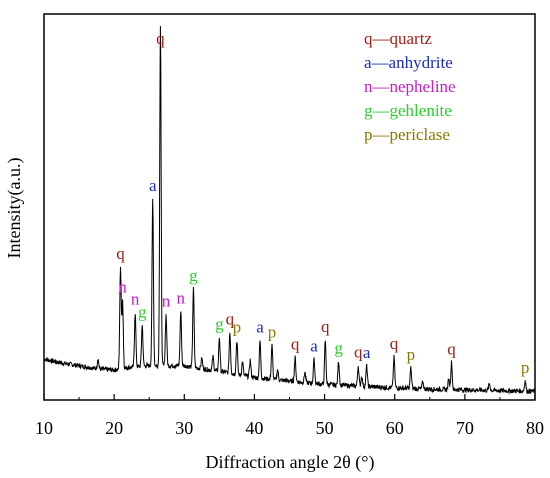  Describe the element at coordinates (407, 134) in the screenshot. I see `legend-entry: p—periclase` at that location.